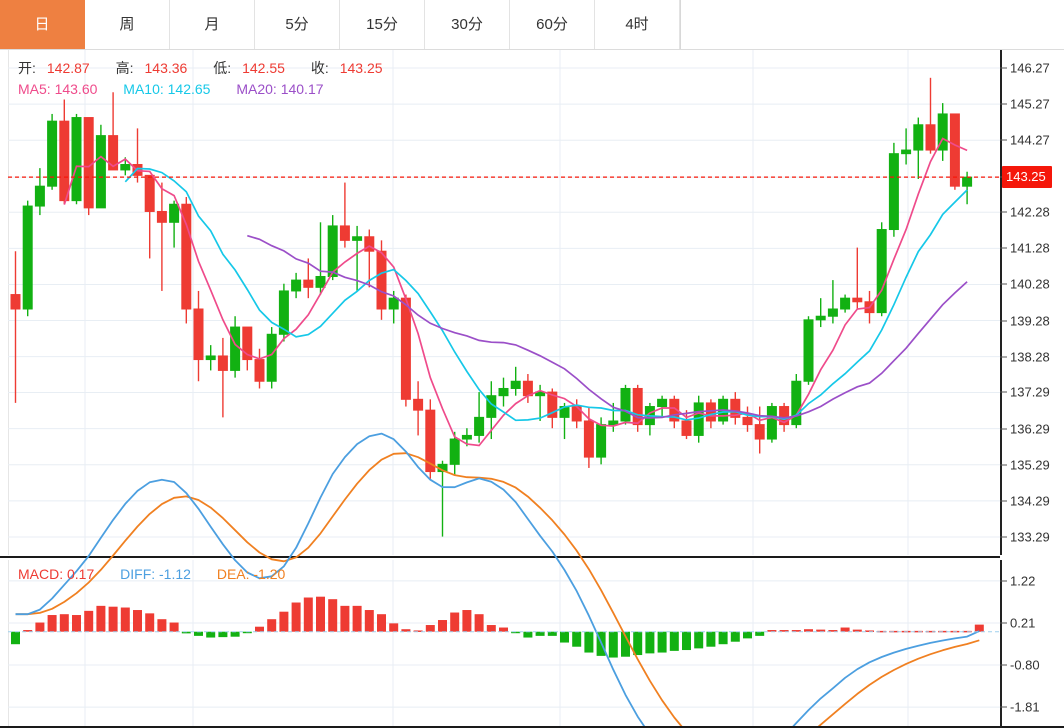 The width and height of the screenshot is (1064, 728). Describe the element at coordinates (500, 557) in the screenshot. I see `panel-separator-top` at that location.